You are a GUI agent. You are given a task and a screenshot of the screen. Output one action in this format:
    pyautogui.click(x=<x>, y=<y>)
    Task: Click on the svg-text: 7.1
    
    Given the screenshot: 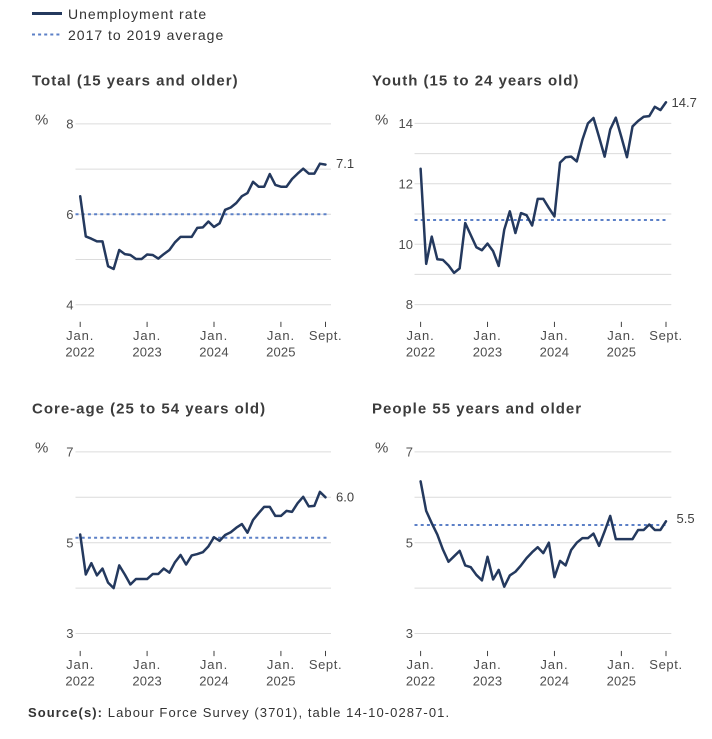 What is the action you would take?
    pyautogui.click(x=345, y=163)
    